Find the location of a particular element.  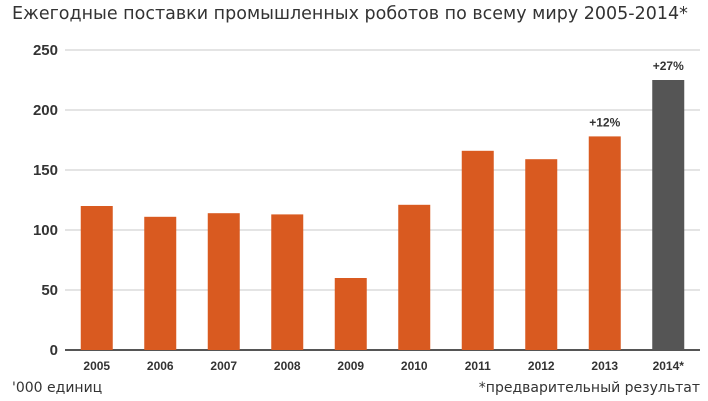

bar-2008 is located at coordinates (287, 282).